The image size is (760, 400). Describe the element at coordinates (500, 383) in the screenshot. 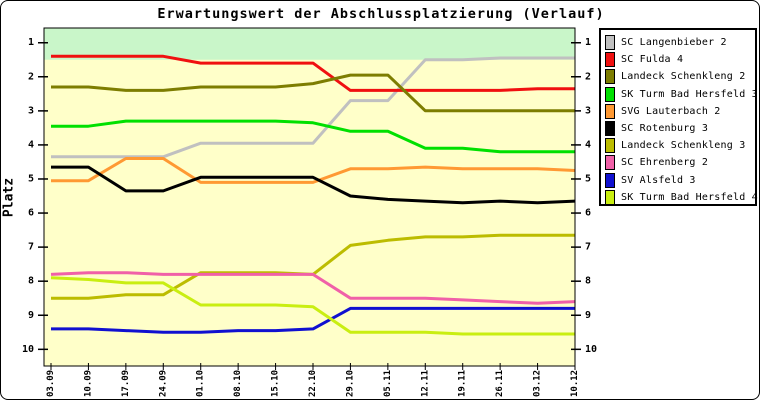

I see `x-tick-label: 26.11` at that location.